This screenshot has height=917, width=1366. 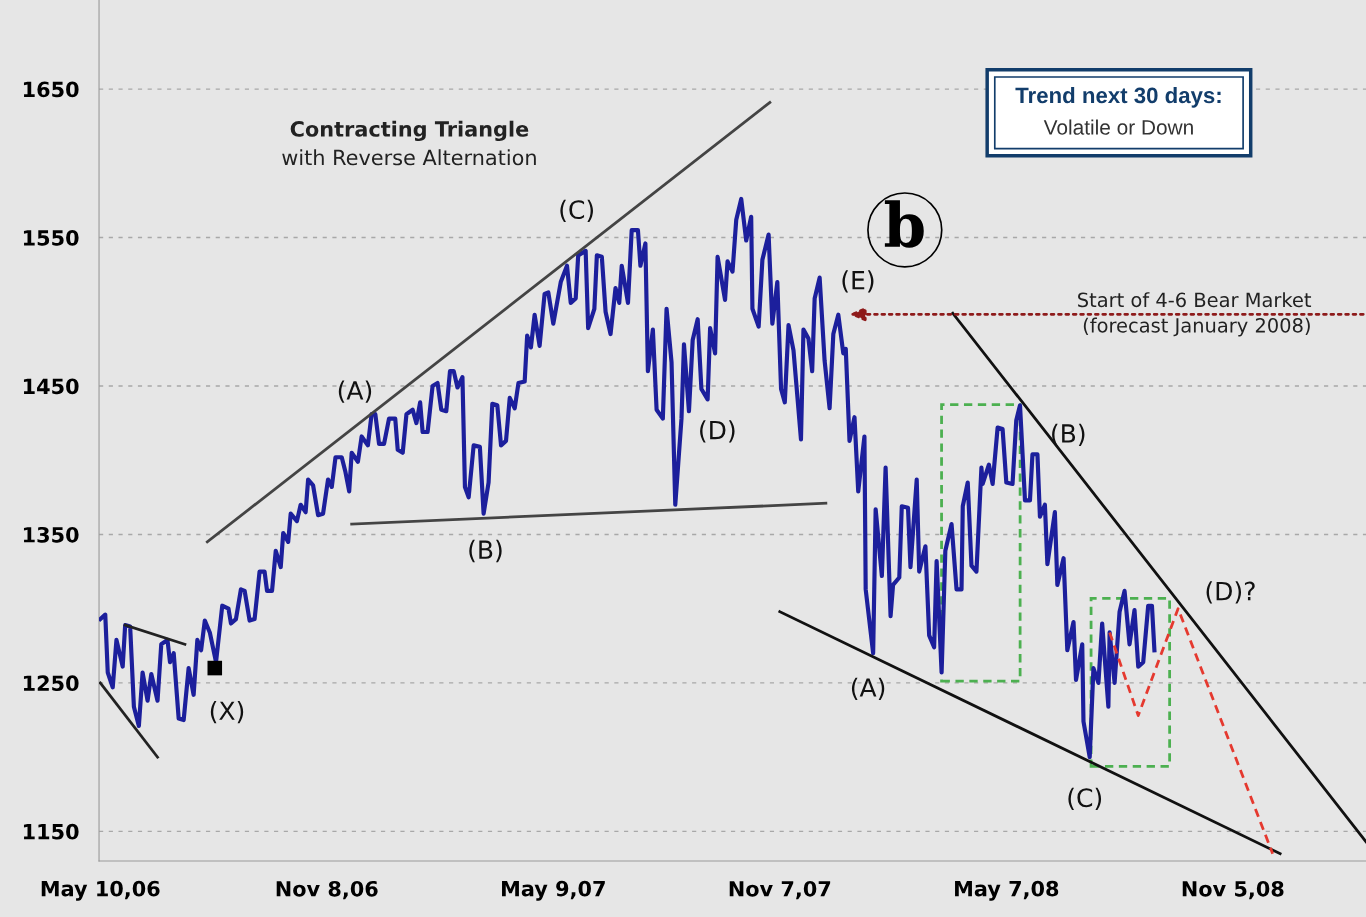 What do you see at coordinates (51, 683) in the screenshot?
I see `y-tick-label: 1250` at bounding box center [51, 683].